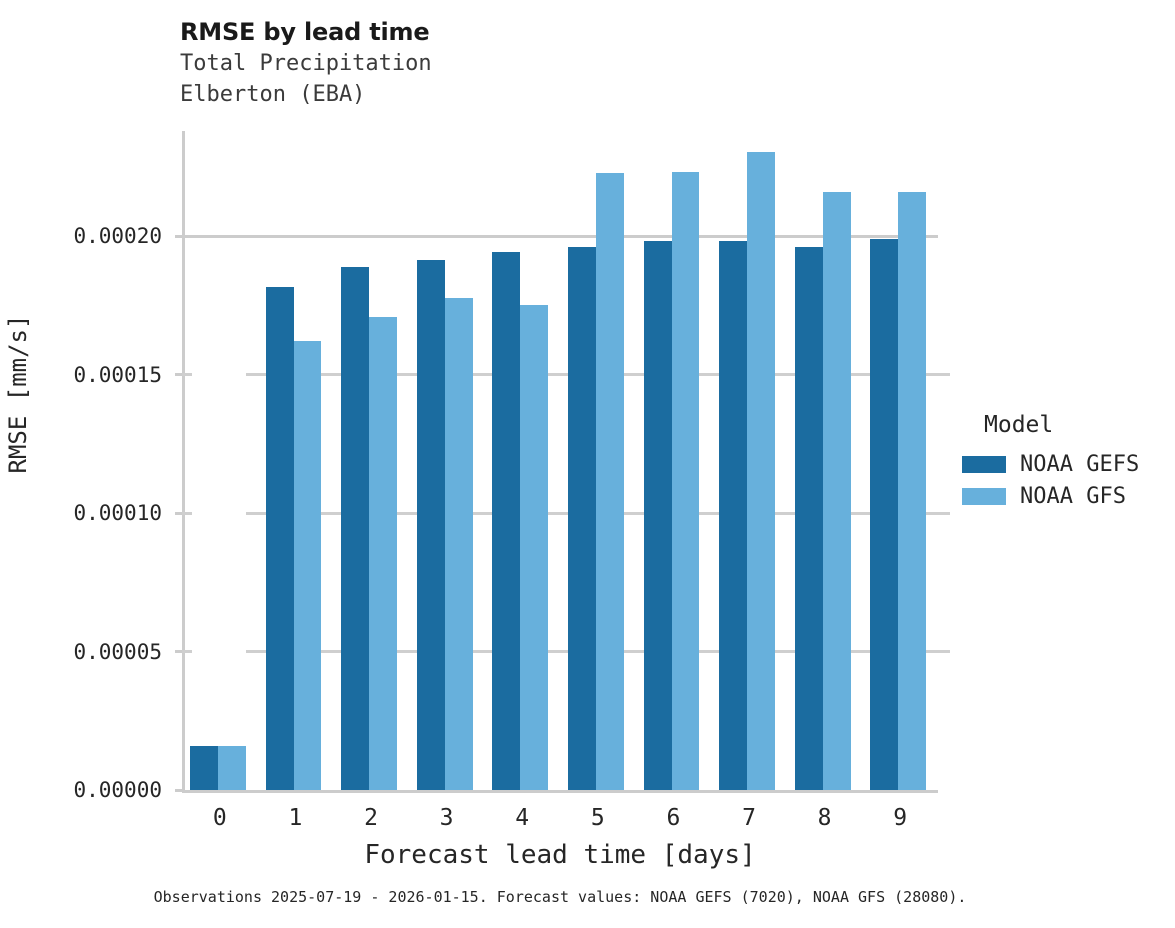 This screenshot has width=1175, height=928. Describe the element at coordinates (18, 394) in the screenshot. I see `y-axis-label-text: RMSE [mm/s]` at that location.